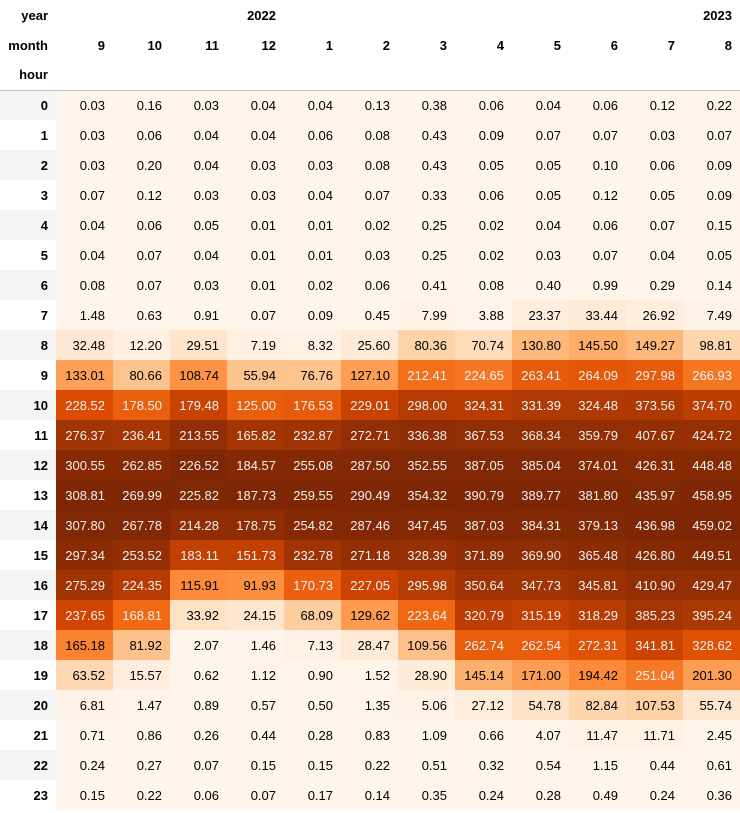  I want to click on heatmap-cell: 298.00, so click(426, 405).